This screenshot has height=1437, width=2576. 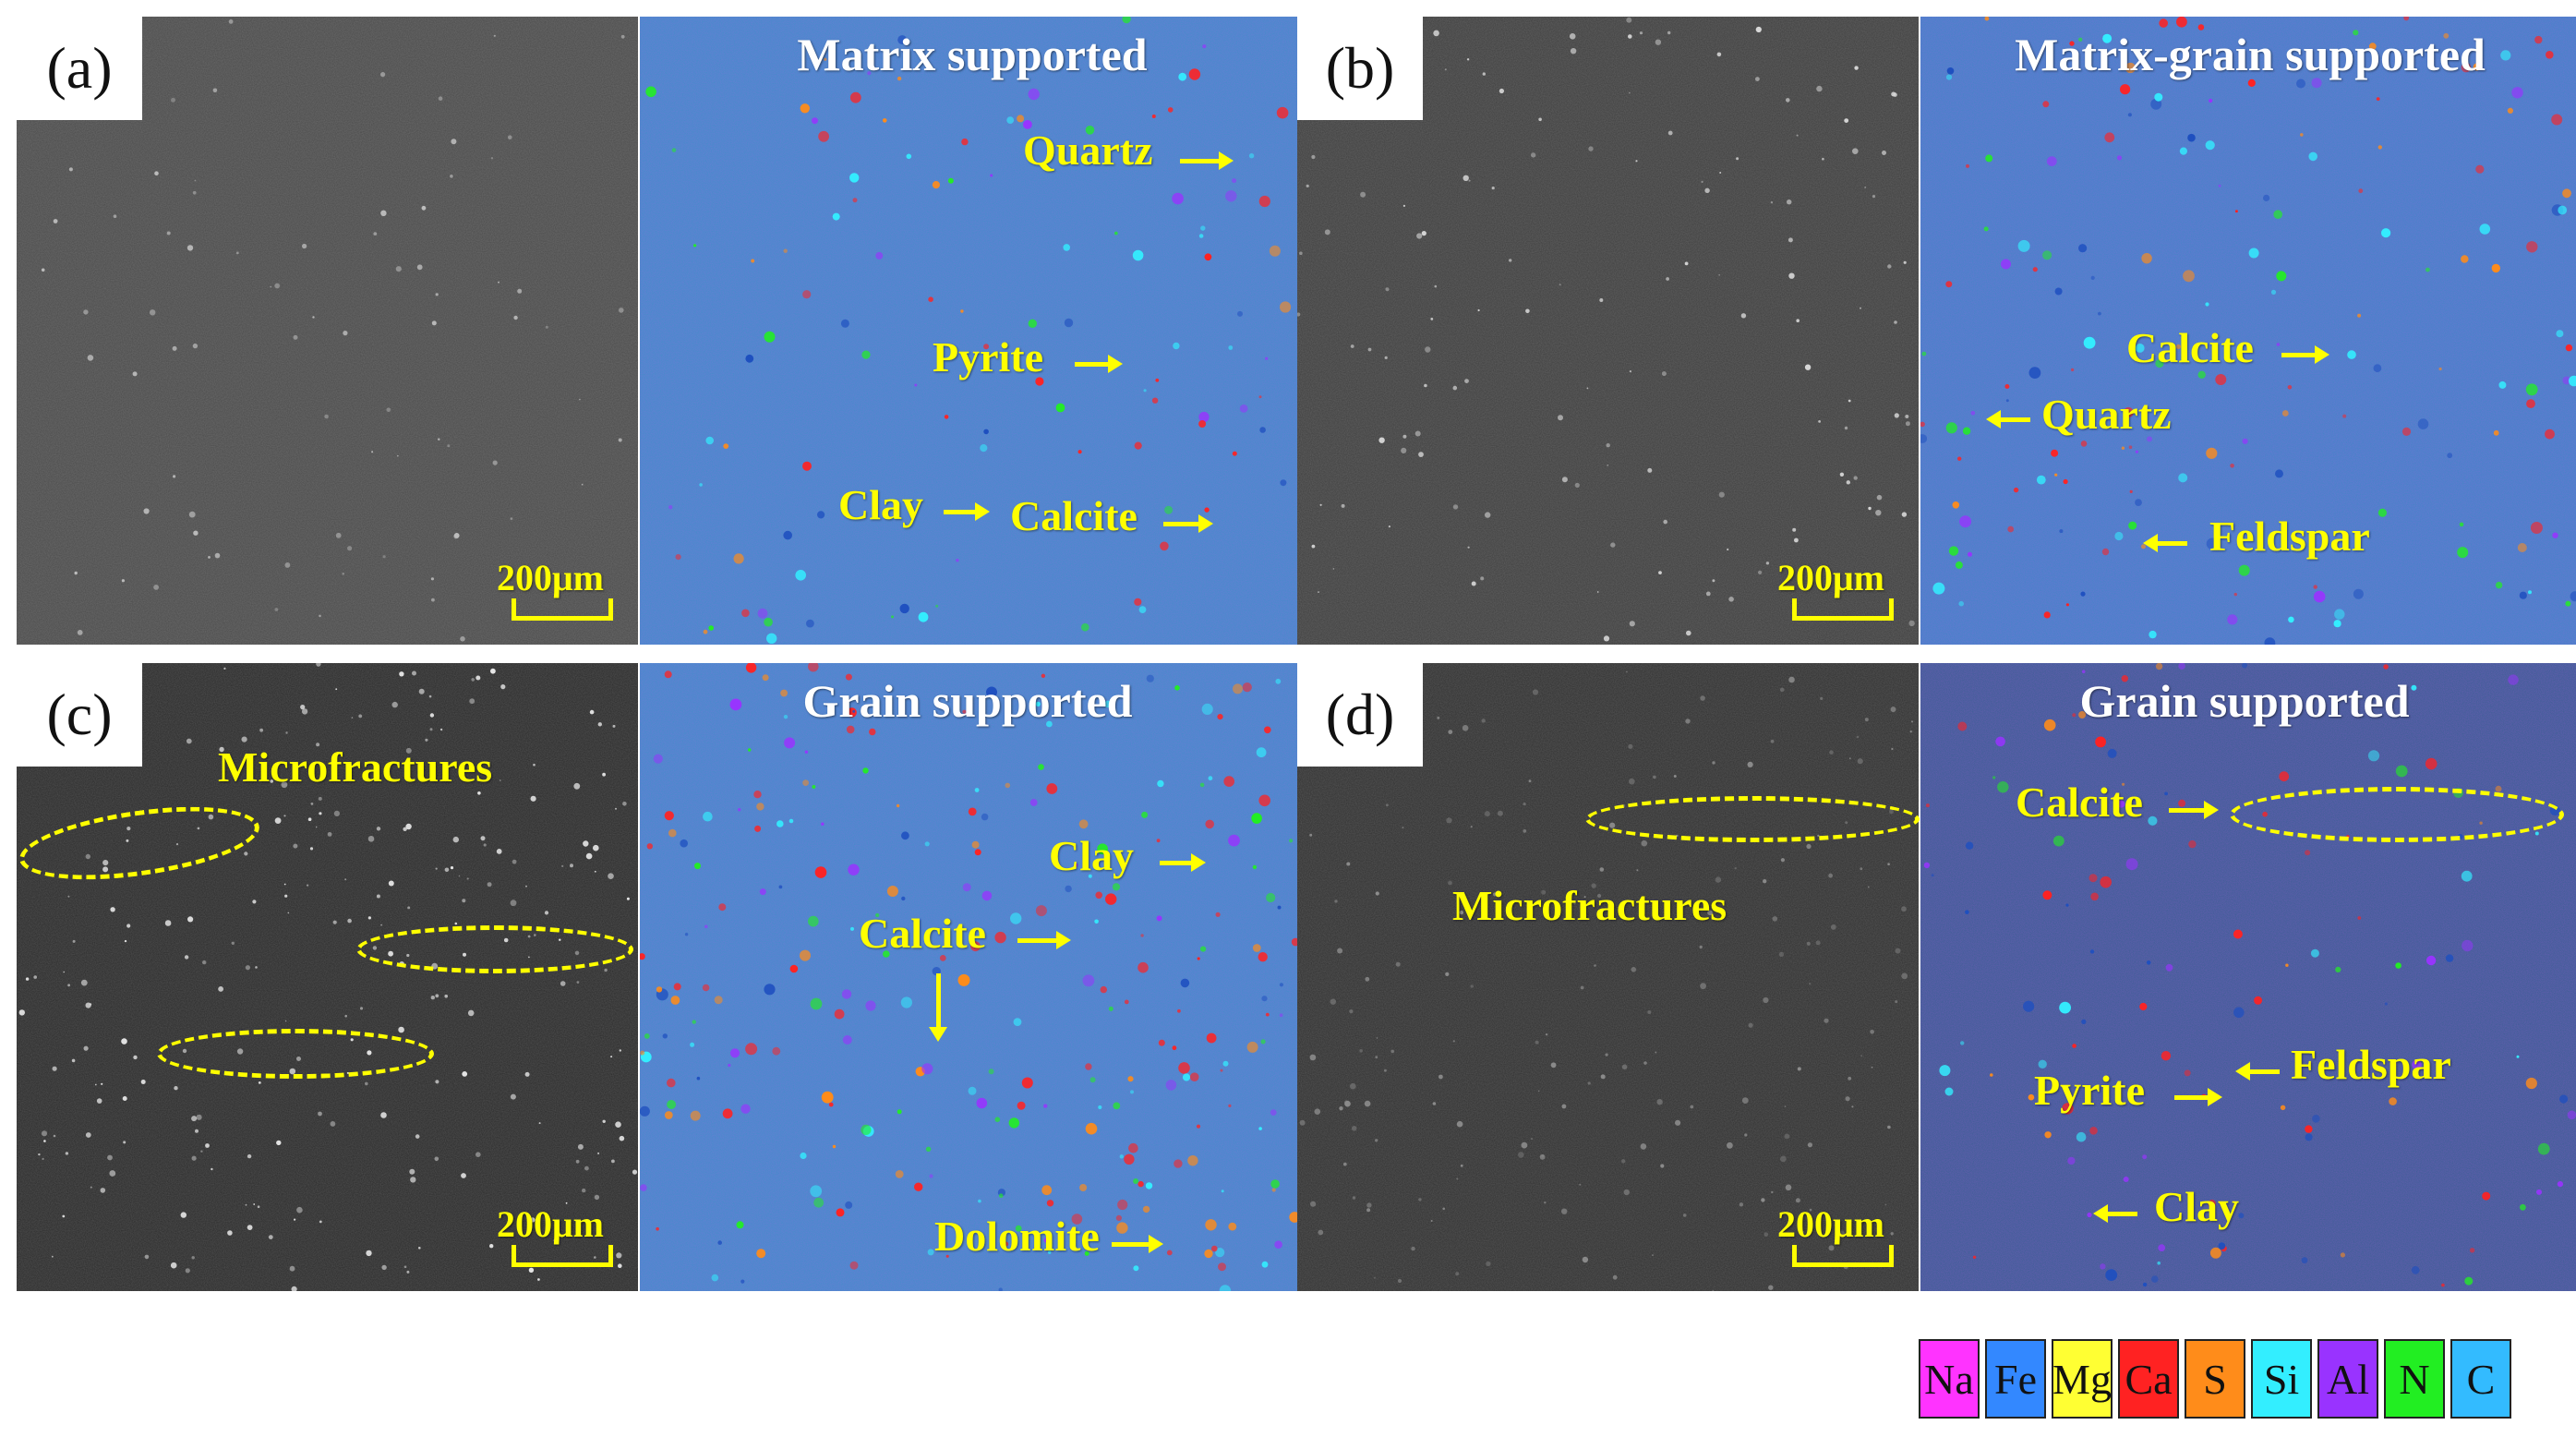 I want to click on sem-specks-c, so click(x=328, y=977).